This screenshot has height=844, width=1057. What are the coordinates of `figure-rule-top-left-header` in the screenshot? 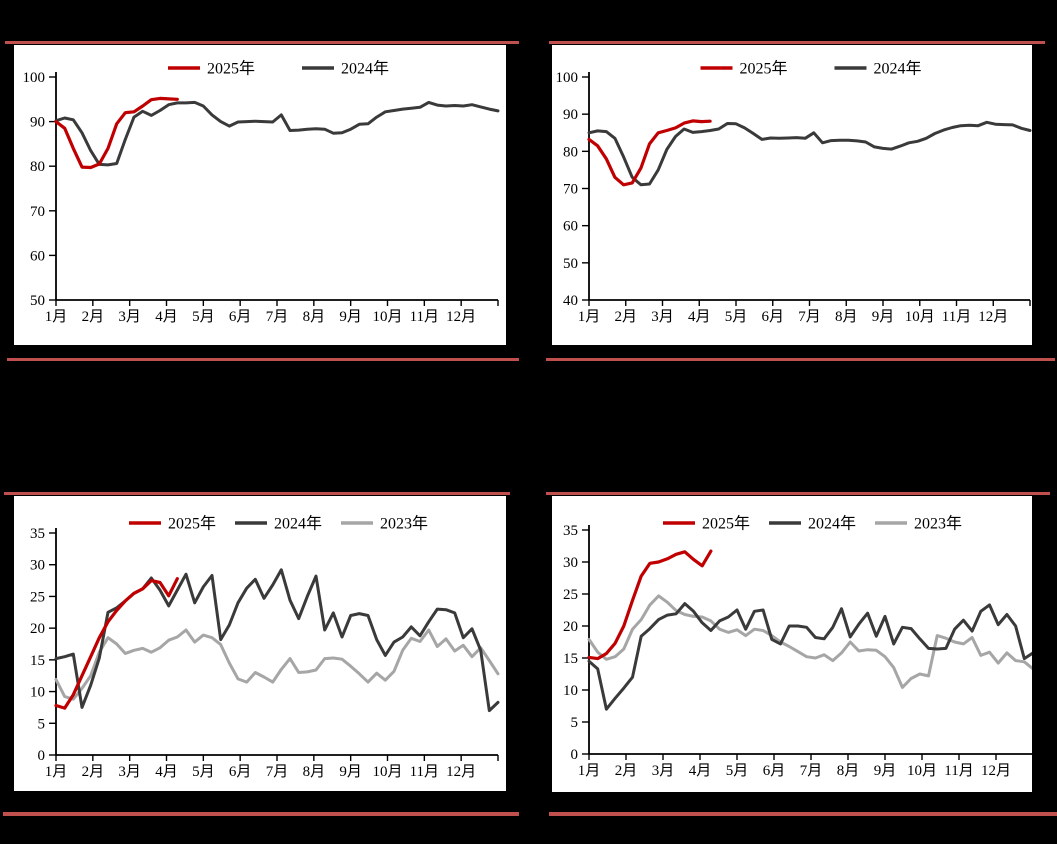 It's located at (262, 42).